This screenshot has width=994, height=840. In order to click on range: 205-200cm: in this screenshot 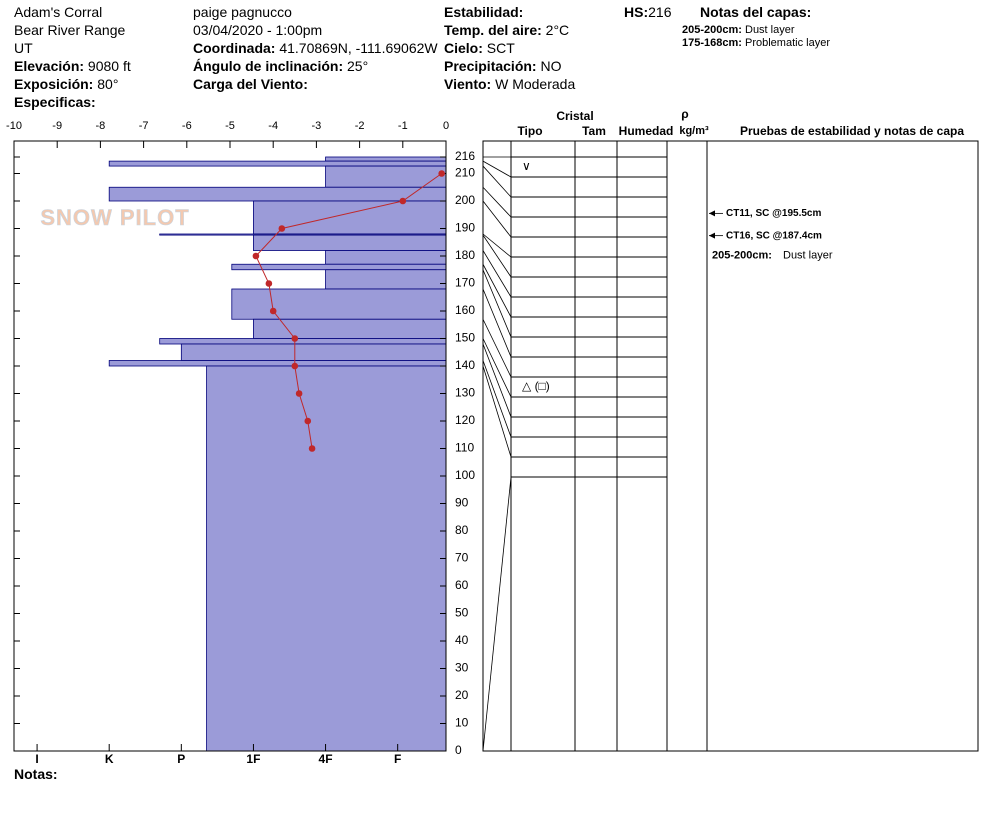, I will do `click(712, 30)`.